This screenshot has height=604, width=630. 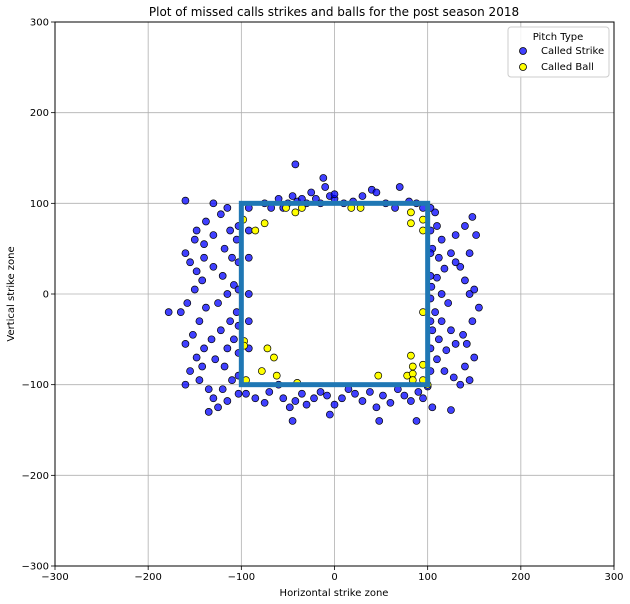 I want to click on legend-marker-called-ball, so click(x=523, y=67).